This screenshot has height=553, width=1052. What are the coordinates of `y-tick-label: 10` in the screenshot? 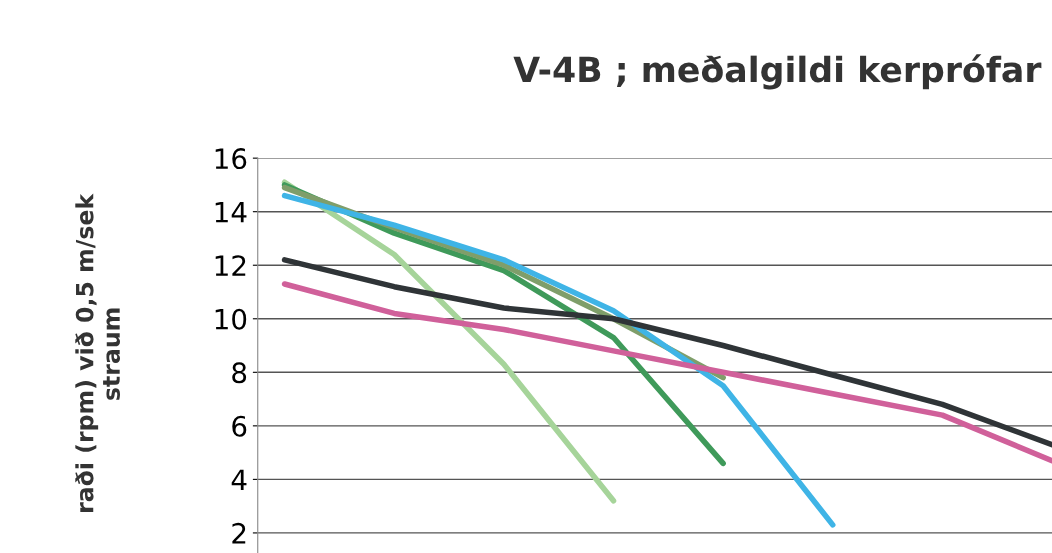 It's located at (231, 319).